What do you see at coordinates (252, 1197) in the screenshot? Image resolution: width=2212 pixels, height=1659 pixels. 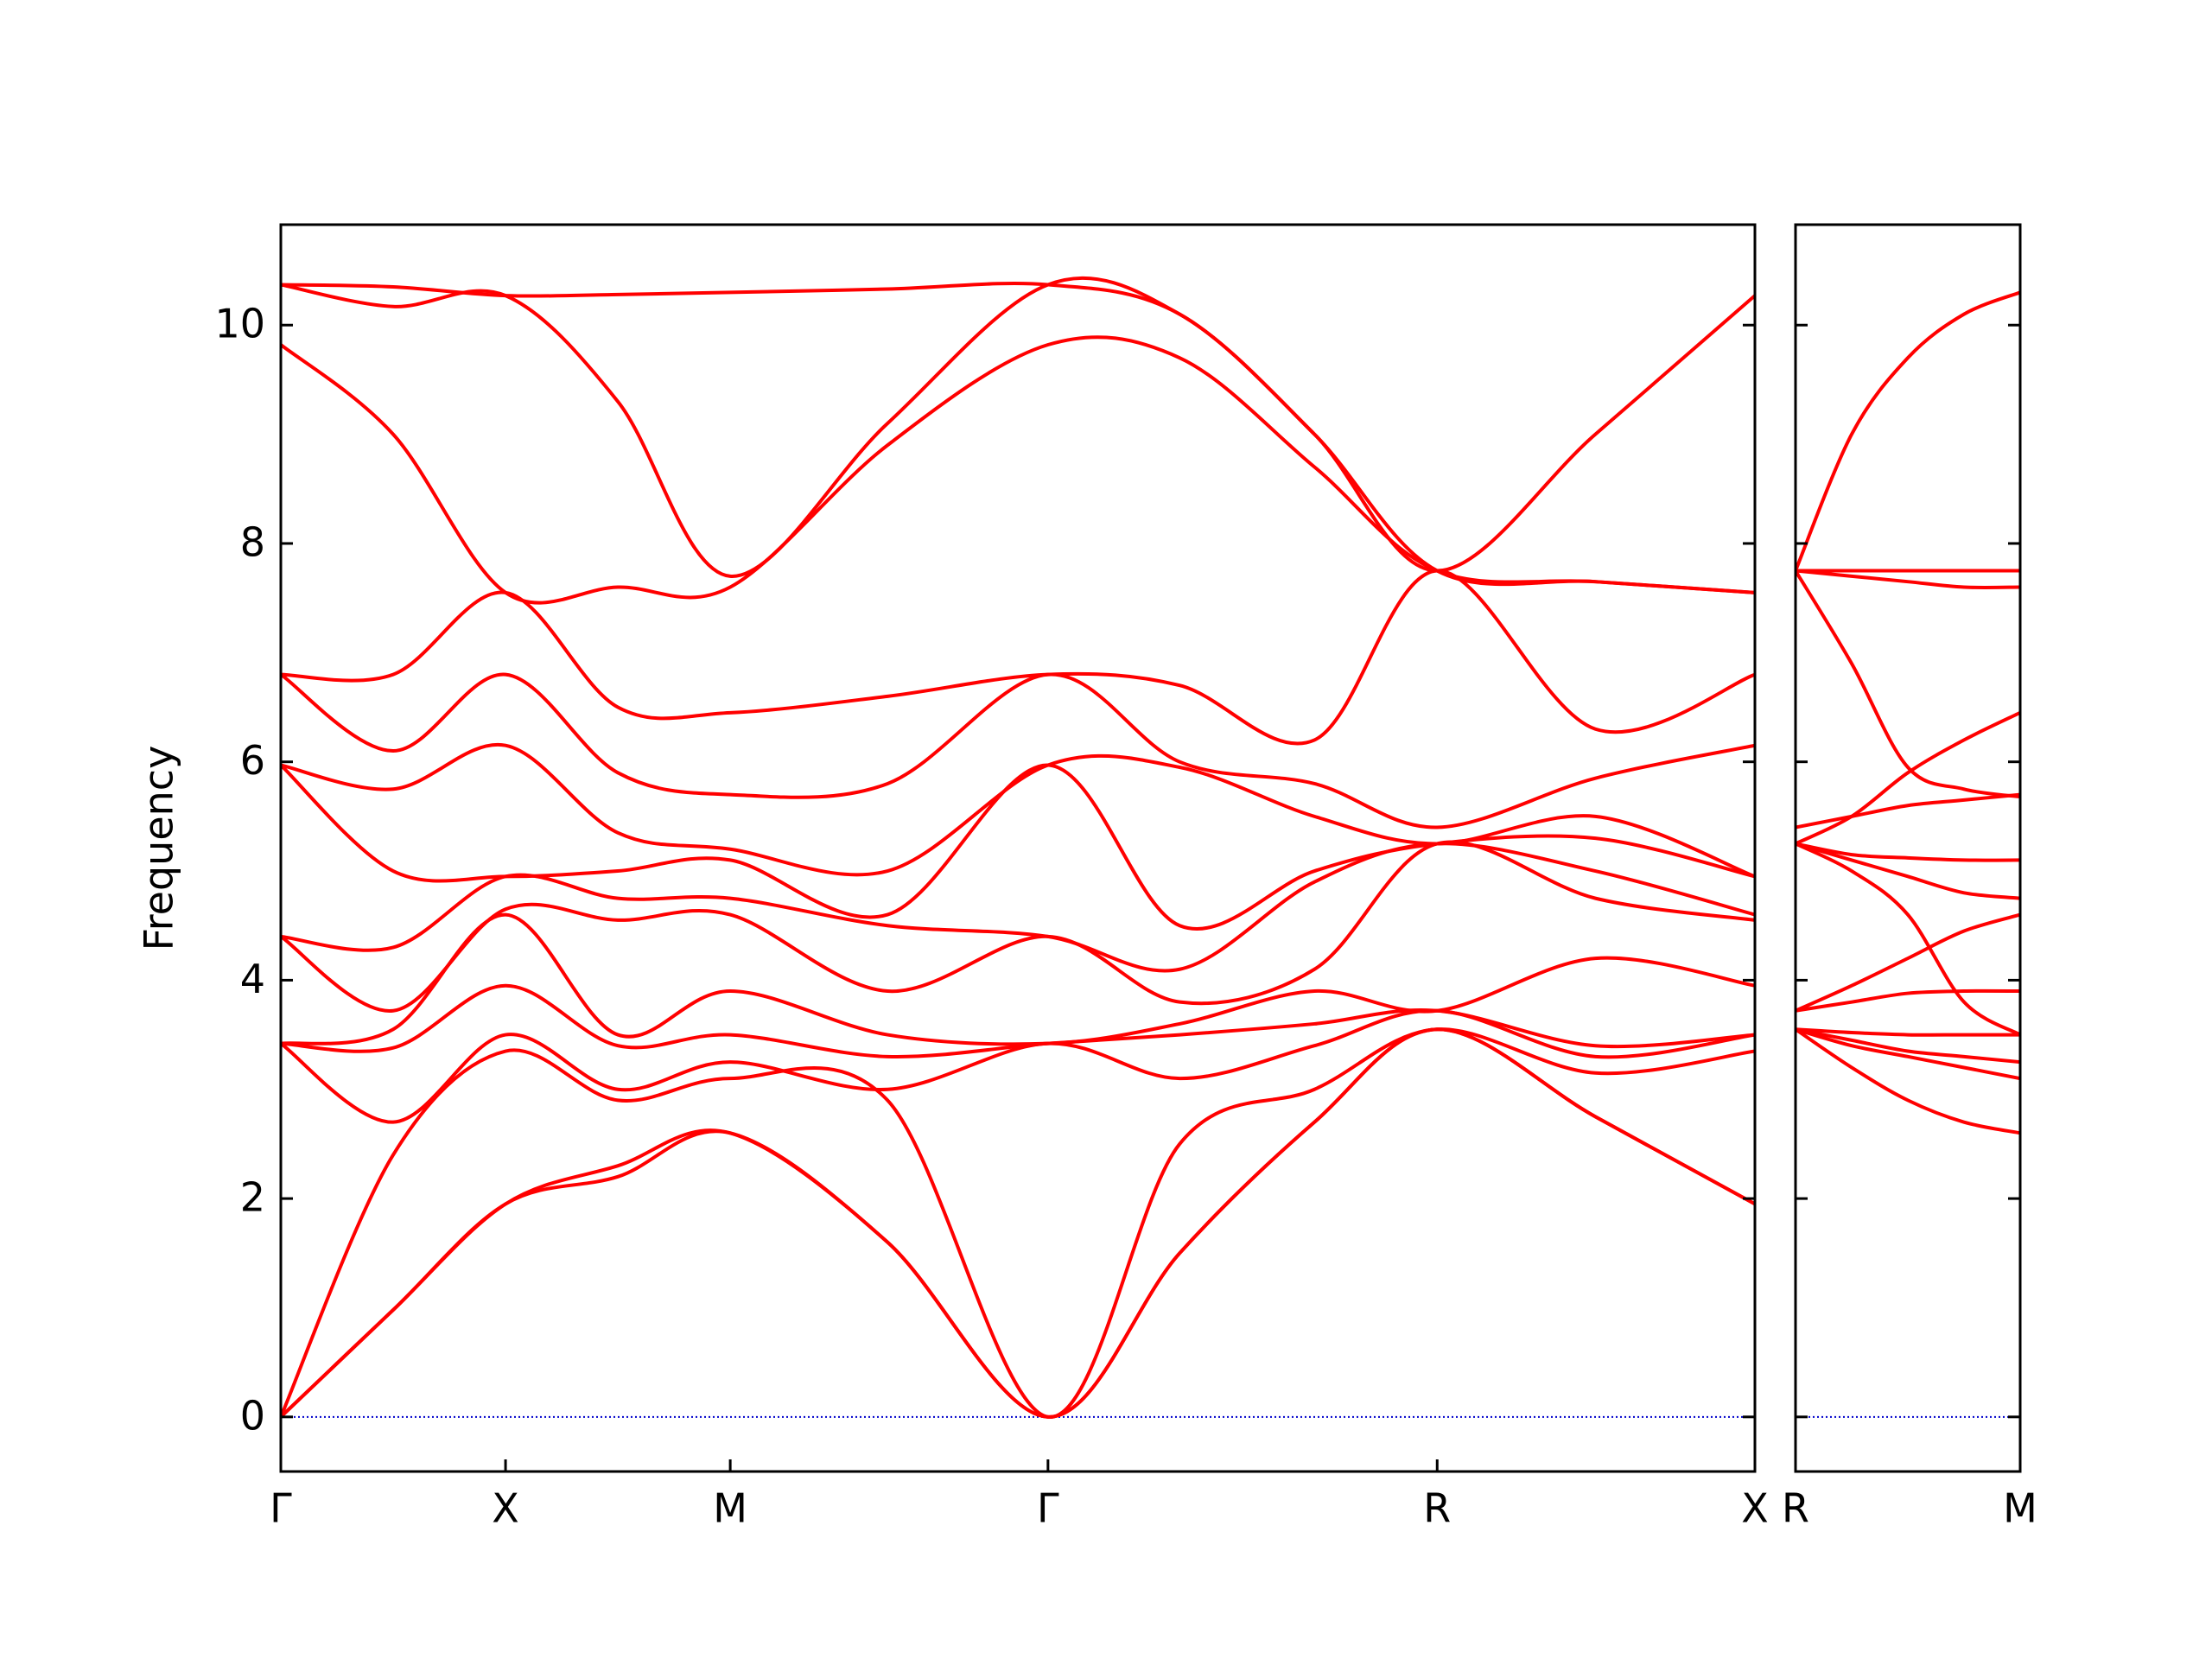 I see `y-tick-label: 2` at bounding box center [252, 1197].